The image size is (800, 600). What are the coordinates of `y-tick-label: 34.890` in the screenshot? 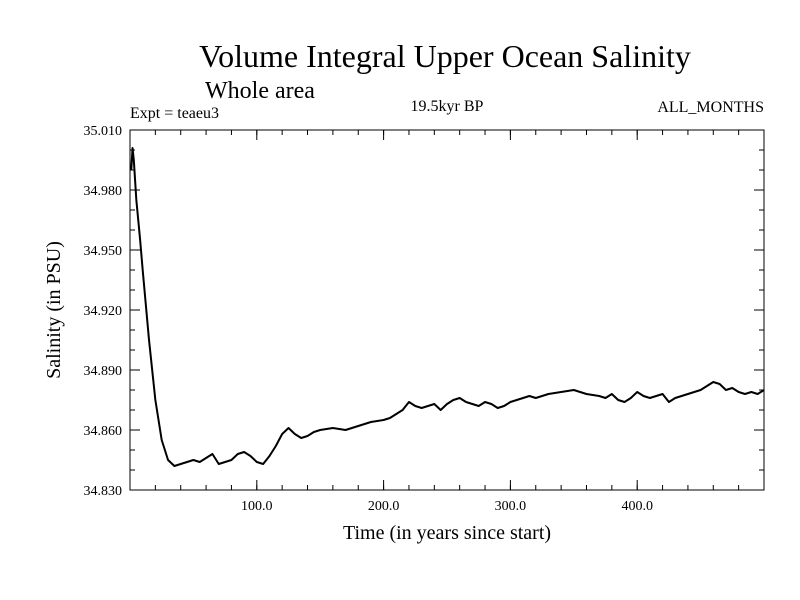 It's located at (103, 371).